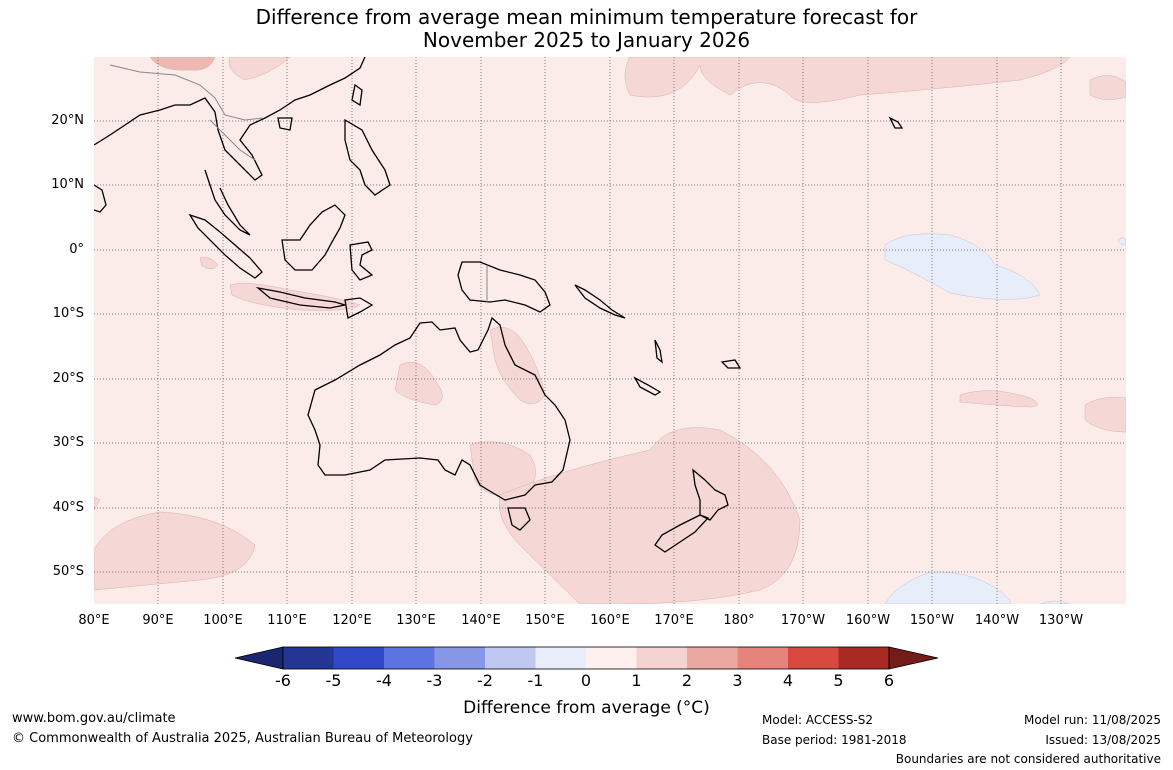 This screenshot has height=770, width=1173. I want to click on longitude-label: 160°E, so click(610, 620).